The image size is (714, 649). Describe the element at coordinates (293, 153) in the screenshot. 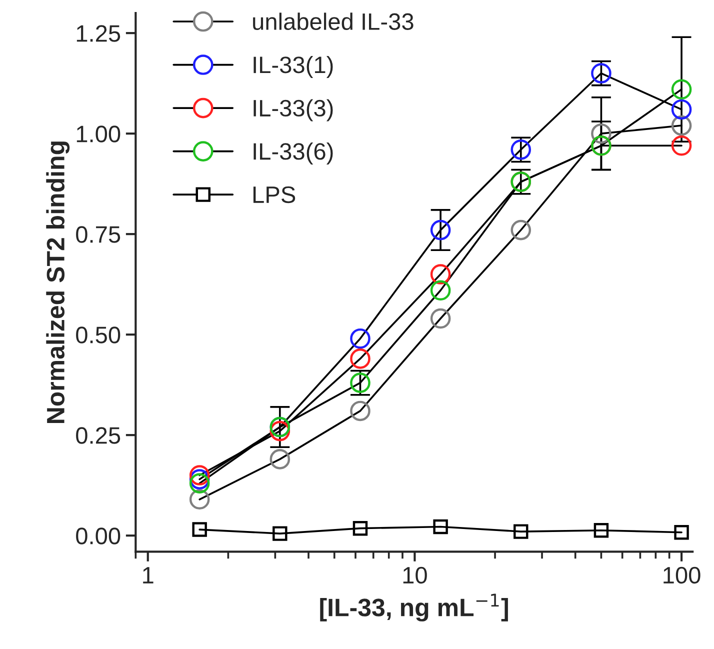

I see `legend-label: IL-33(6)` at that location.